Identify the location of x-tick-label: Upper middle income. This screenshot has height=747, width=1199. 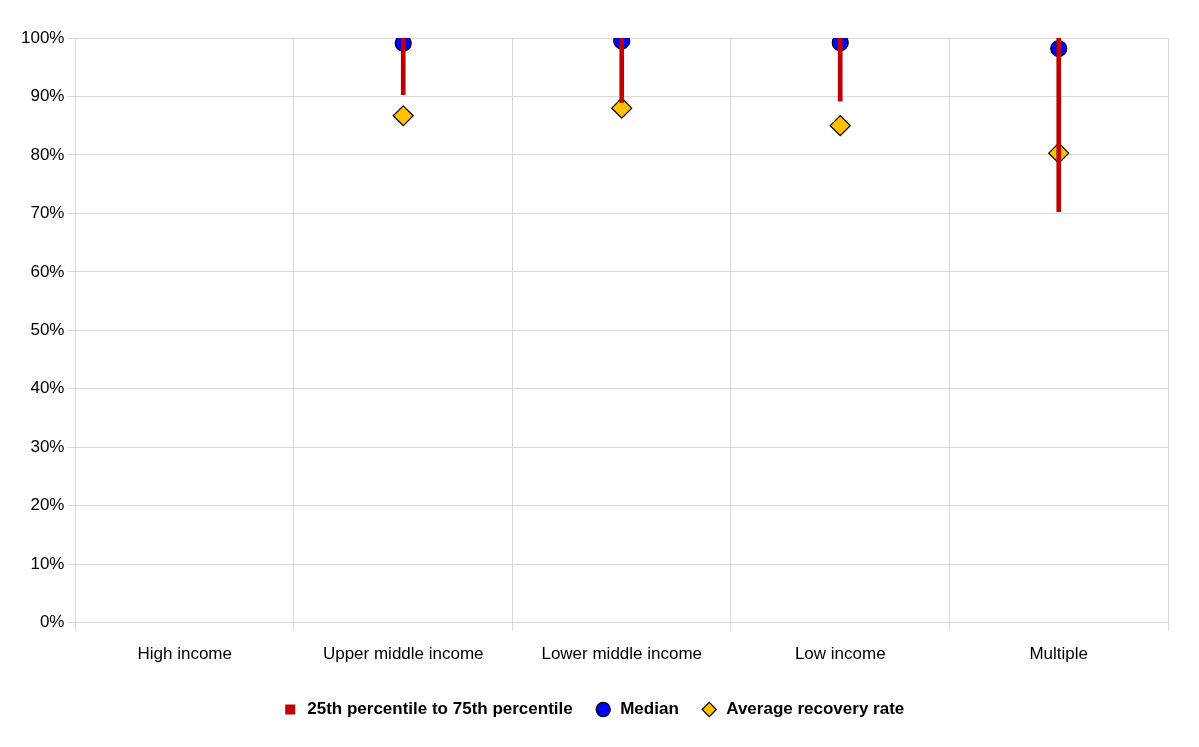
(403, 654).